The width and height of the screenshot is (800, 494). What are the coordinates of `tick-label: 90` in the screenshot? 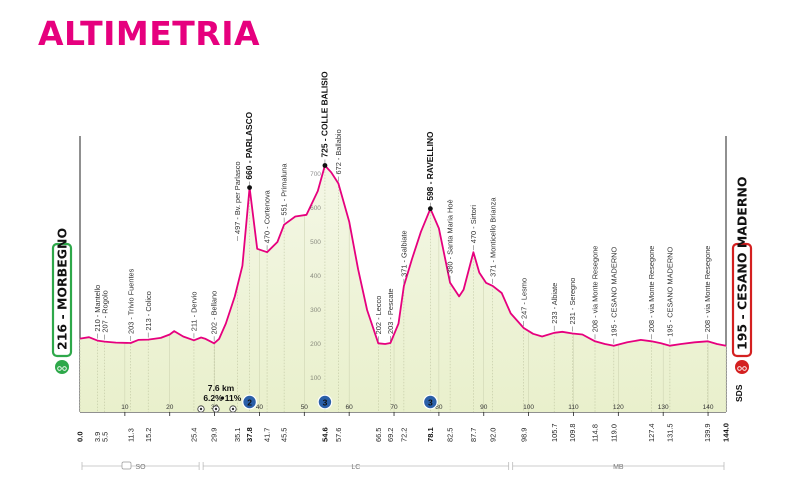 It's located at (484, 407).